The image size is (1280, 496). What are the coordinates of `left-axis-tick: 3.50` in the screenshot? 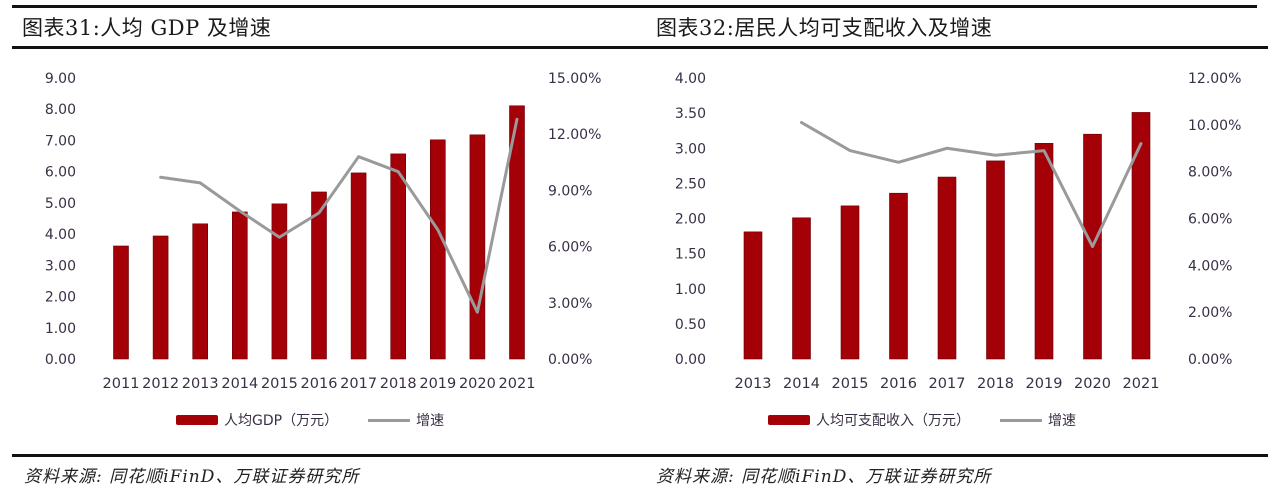 It's located at (690, 114).